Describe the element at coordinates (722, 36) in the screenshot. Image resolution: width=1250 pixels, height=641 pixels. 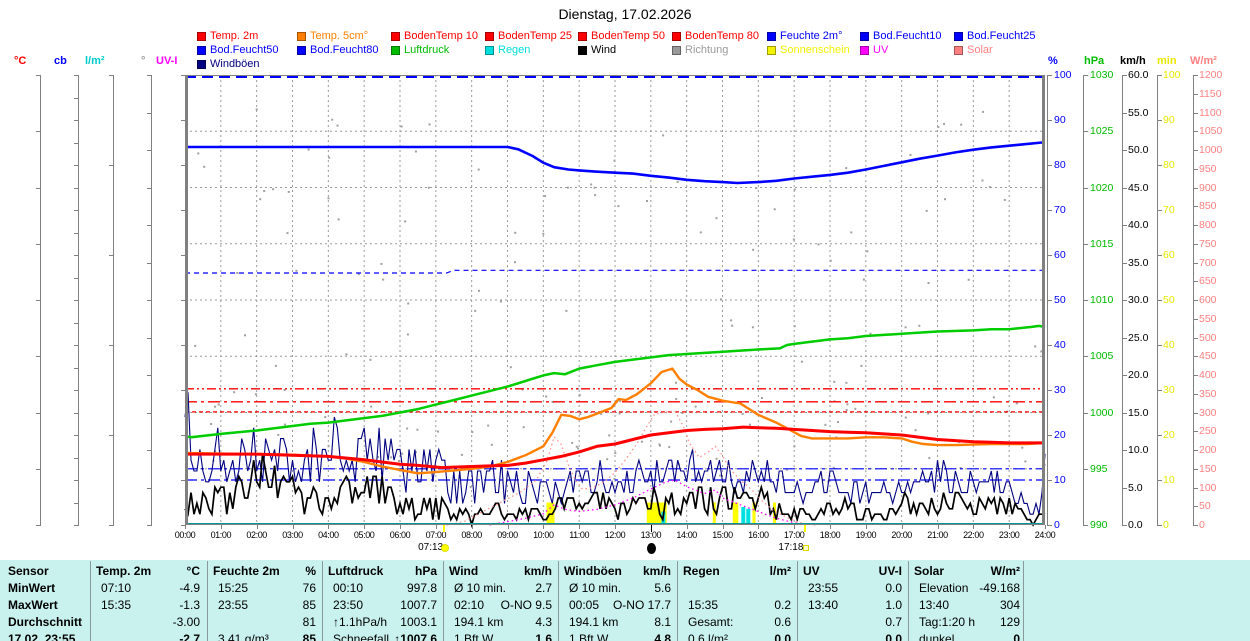
I see `legend-label: BodenTemp 80` at that location.